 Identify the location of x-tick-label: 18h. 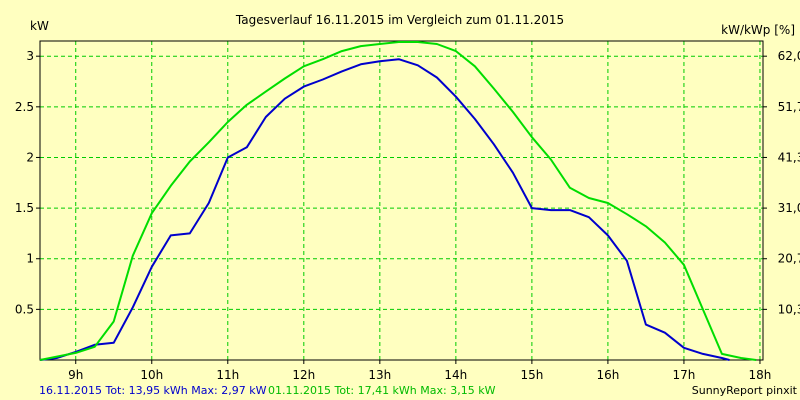
(760, 375).